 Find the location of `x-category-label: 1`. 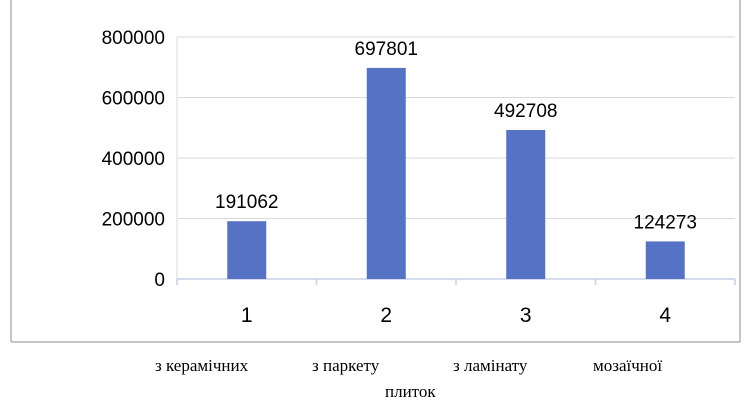

x-category-label: 1 is located at coordinates (247, 315).